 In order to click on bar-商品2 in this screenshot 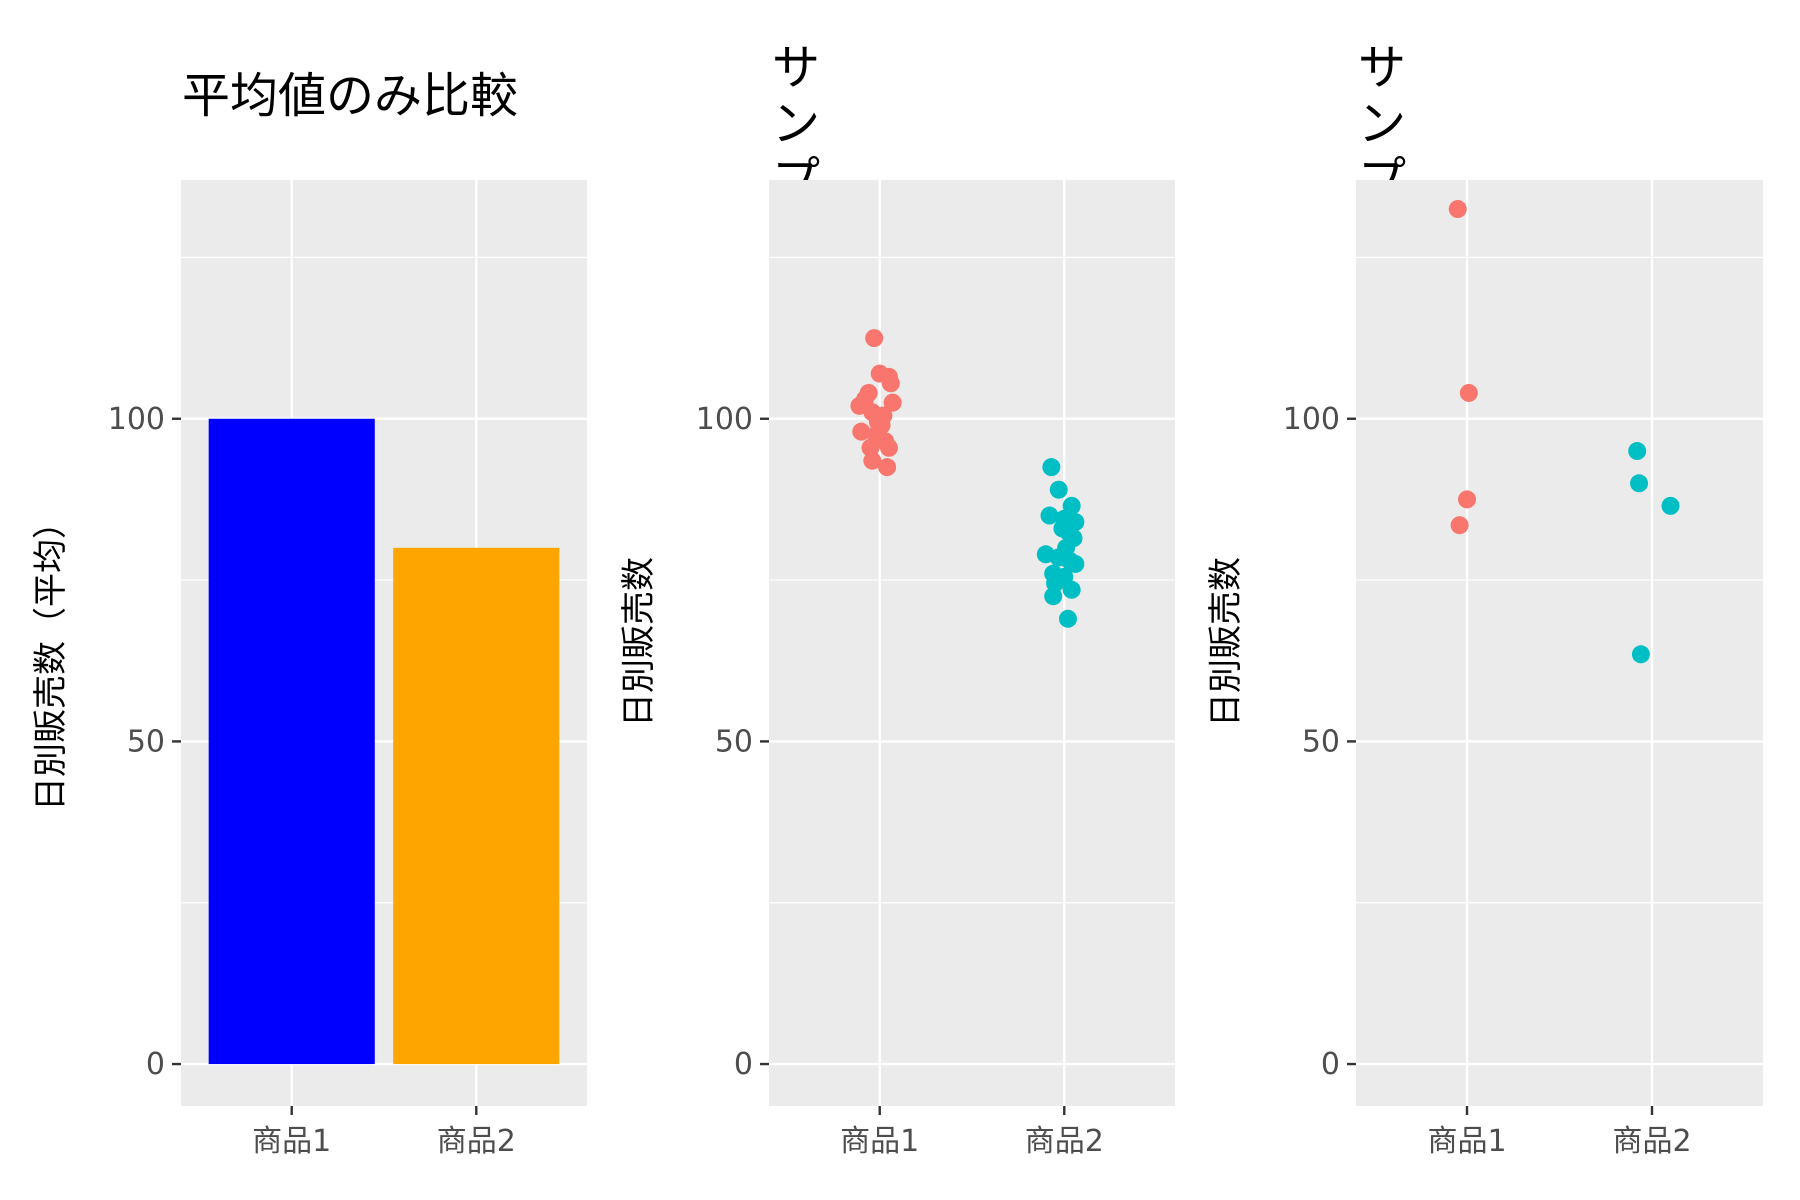, I will do `click(476, 806)`.